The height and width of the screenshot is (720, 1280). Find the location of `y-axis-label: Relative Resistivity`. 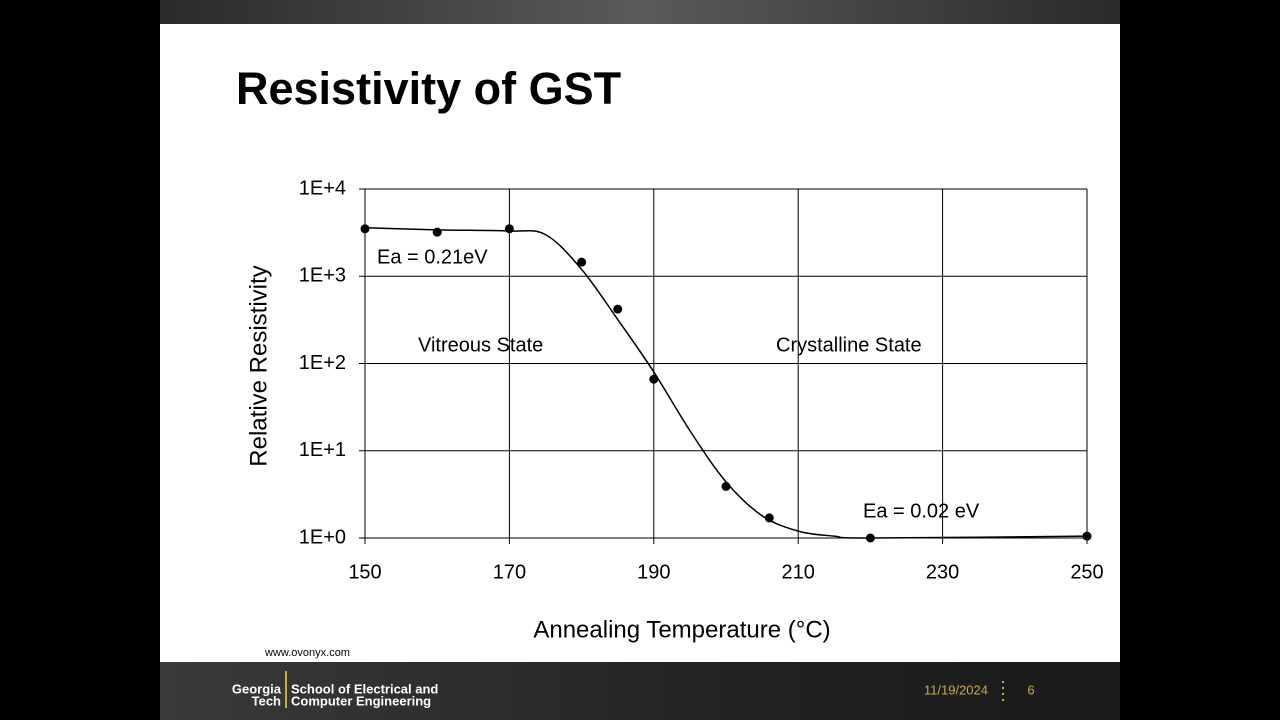

y-axis-label: Relative Resistivity is located at coordinates (258, 365).